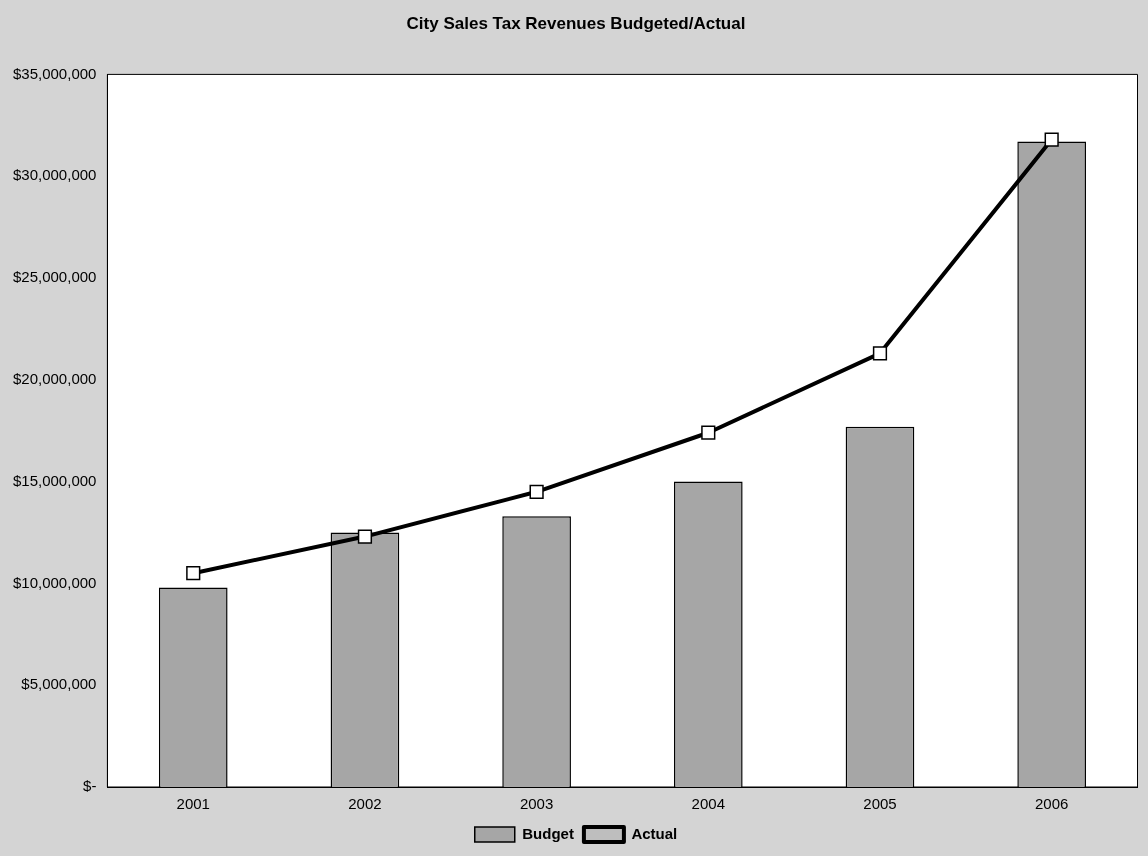  Describe the element at coordinates (54, 582) in the screenshot. I see `y-tick-label: $10,000,000` at that location.